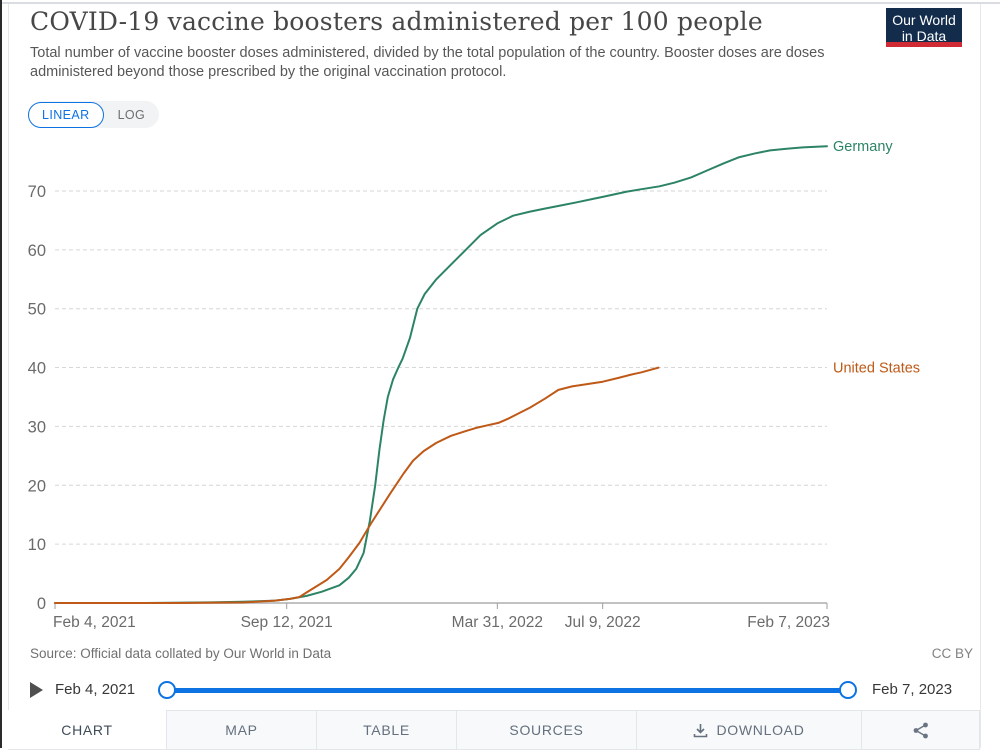 The height and width of the screenshot is (750, 1000). Describe the element at coordinates (497, 622) in the screenshot. I see `svg-text: Mar 31, 2022` at that location.